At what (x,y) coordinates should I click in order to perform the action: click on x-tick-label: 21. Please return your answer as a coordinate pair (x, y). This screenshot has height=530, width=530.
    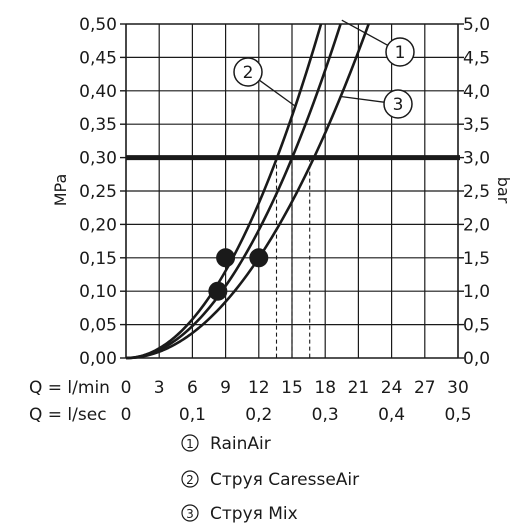
    Looking at the image, I should click on (359, 388).